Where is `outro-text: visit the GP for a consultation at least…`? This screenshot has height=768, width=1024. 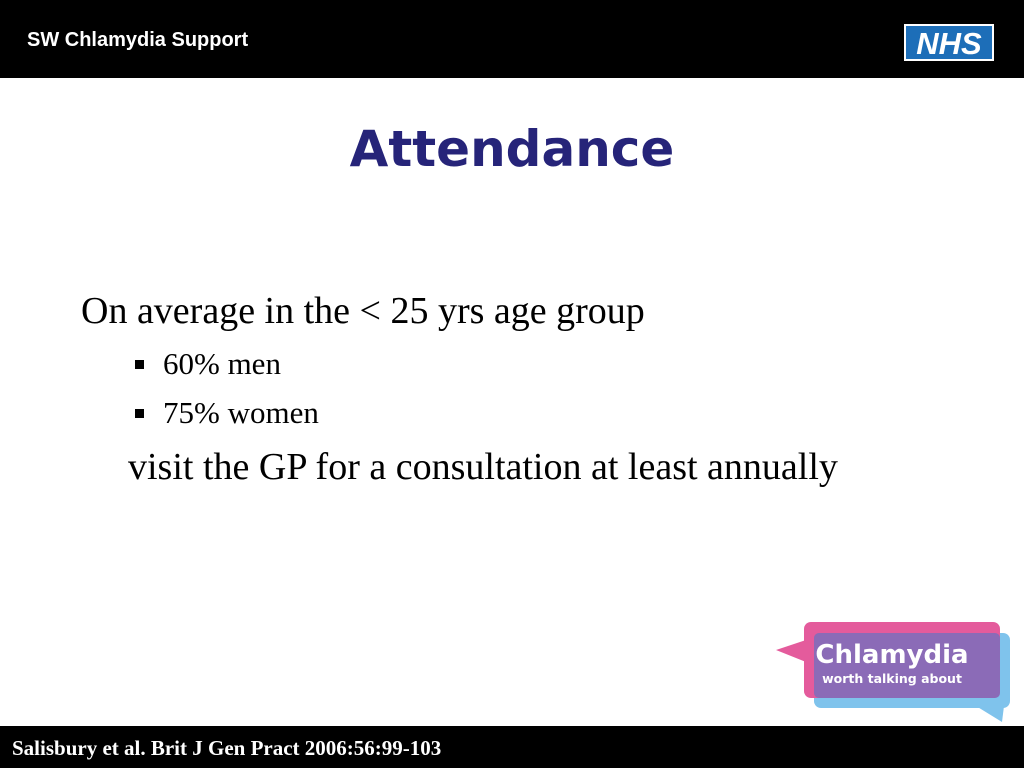 outro-text: visit the GP for a consultation at least… is located at coordinates (483, 467).